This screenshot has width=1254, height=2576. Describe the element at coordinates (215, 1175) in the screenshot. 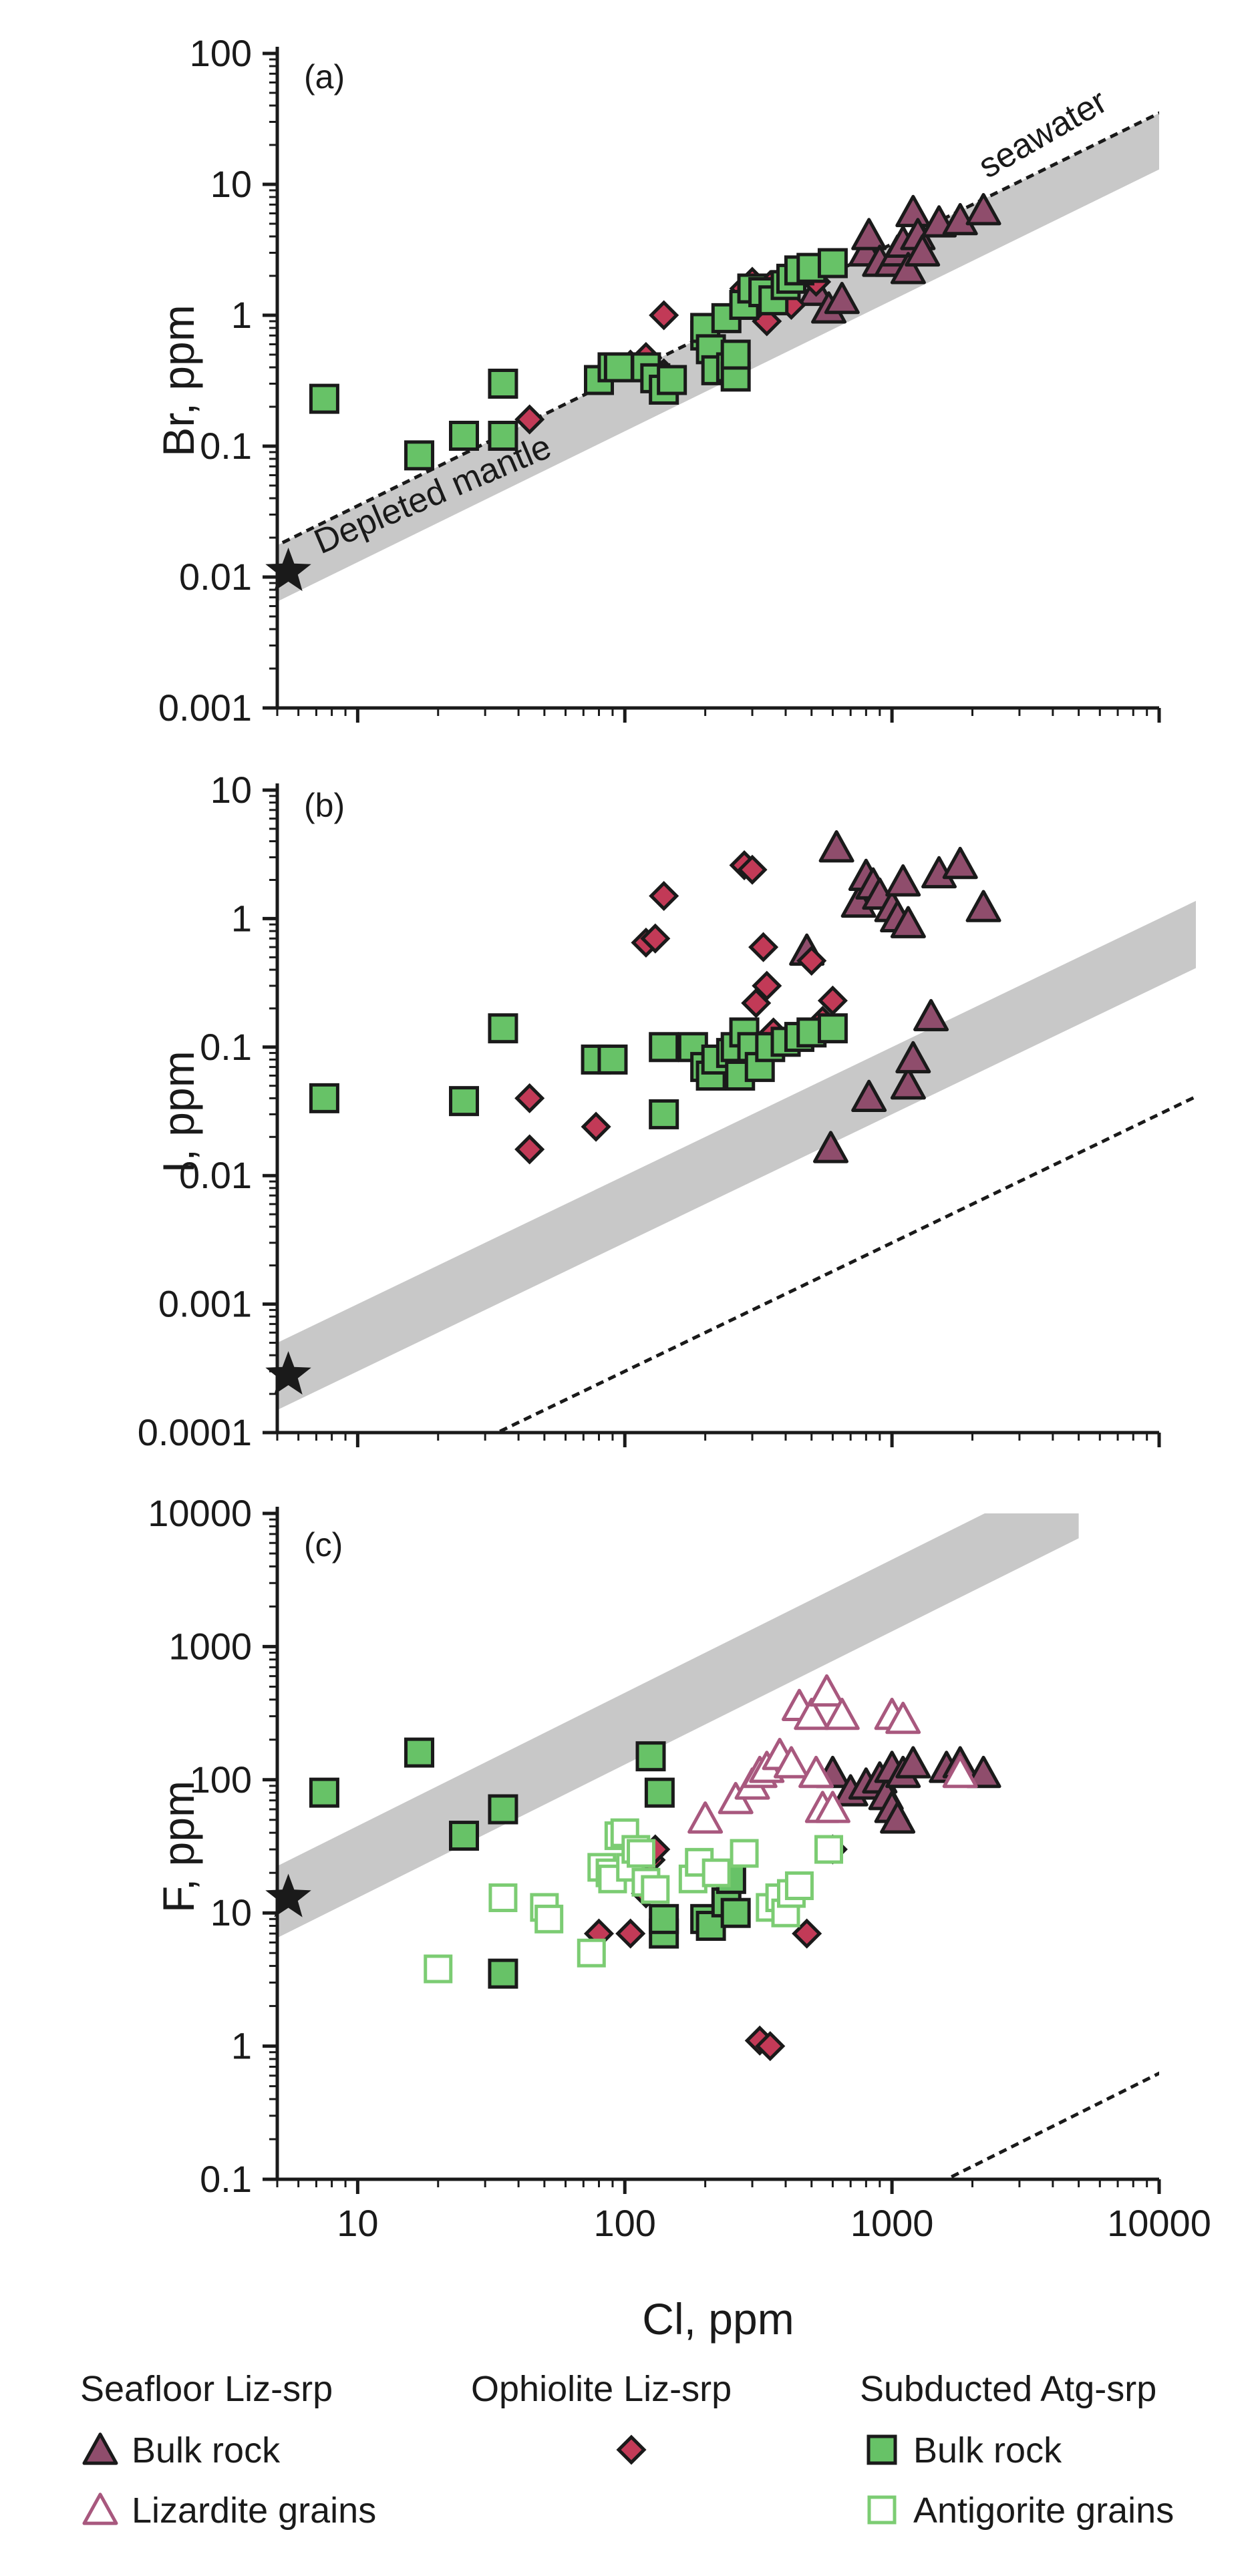

I see `y-tick-label: 0.01` at that location.